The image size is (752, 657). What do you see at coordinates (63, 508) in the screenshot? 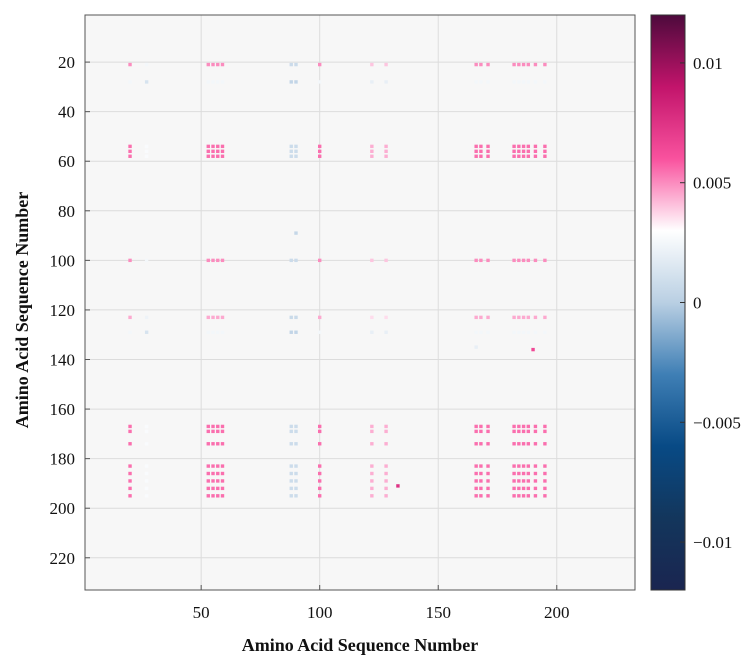
I see `y-tick-label: 200` at bounding box center [63, 508].